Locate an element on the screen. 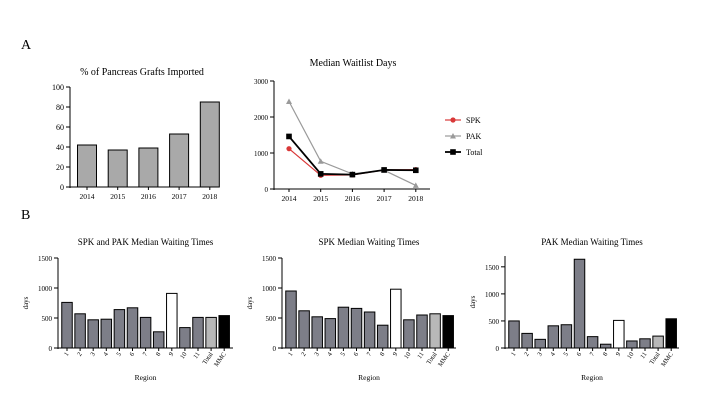 Image resolution: width=720 pixels, height=405 pixels. chart-title: SPK Median Waiting Times is located at coordinates (369, 242).